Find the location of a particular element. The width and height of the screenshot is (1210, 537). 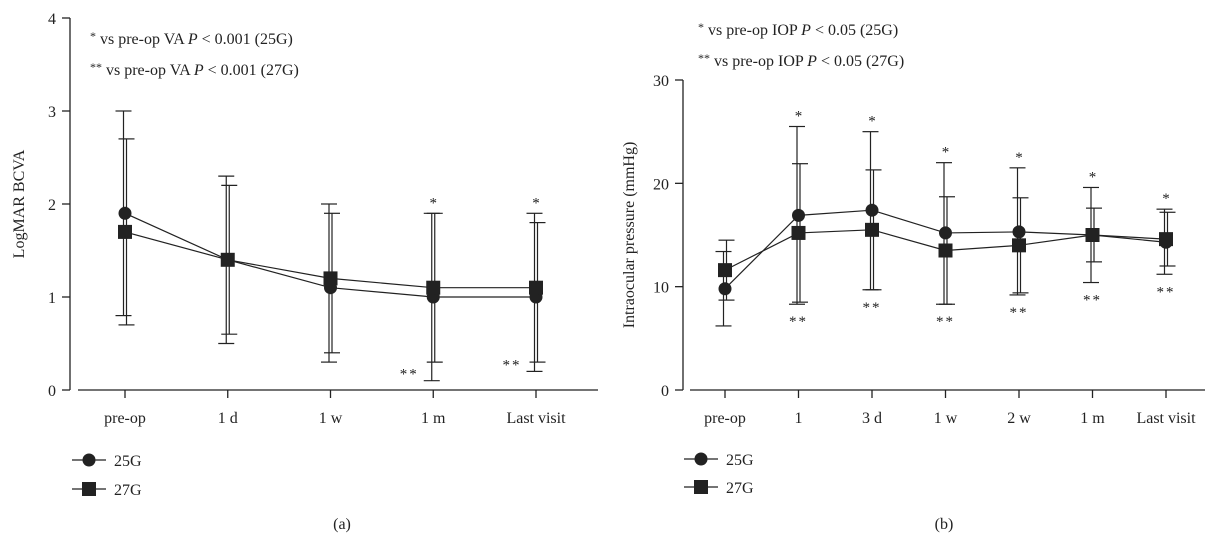

panel-b-caption: (b) is located at coordinates (944, 524).